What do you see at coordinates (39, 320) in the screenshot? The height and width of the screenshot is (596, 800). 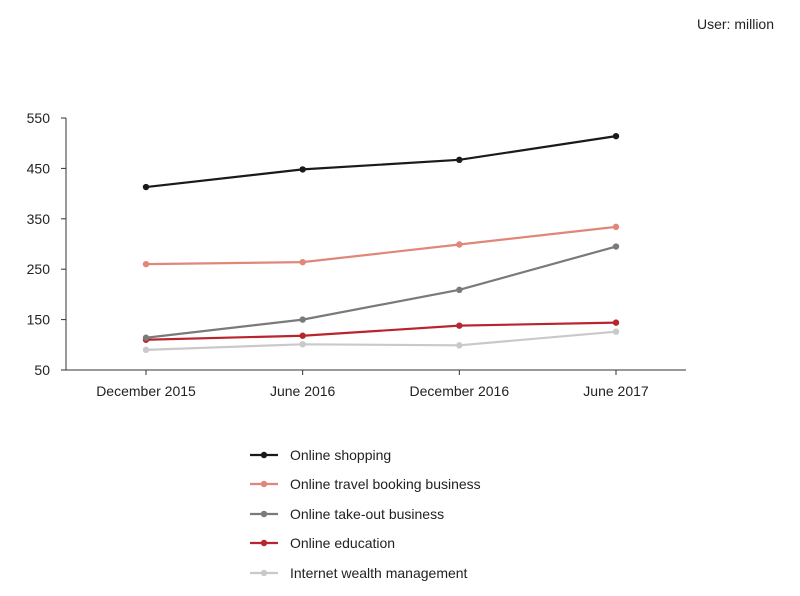 I see `y-tick-label: 150` at bounding box center [39, 320].